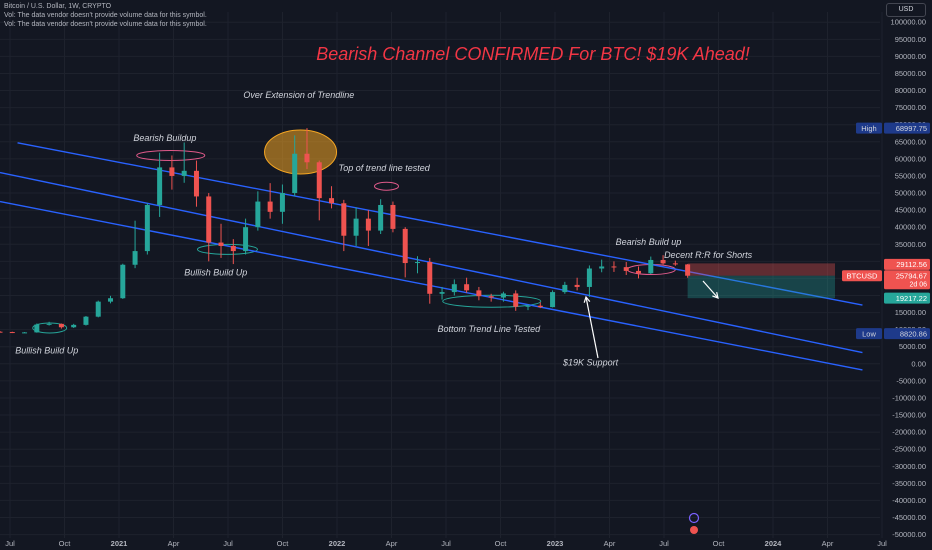  Describe the element at coordinates (910, 244) in the screenshot. I see `y-tick-label: 35000.00` at that location.